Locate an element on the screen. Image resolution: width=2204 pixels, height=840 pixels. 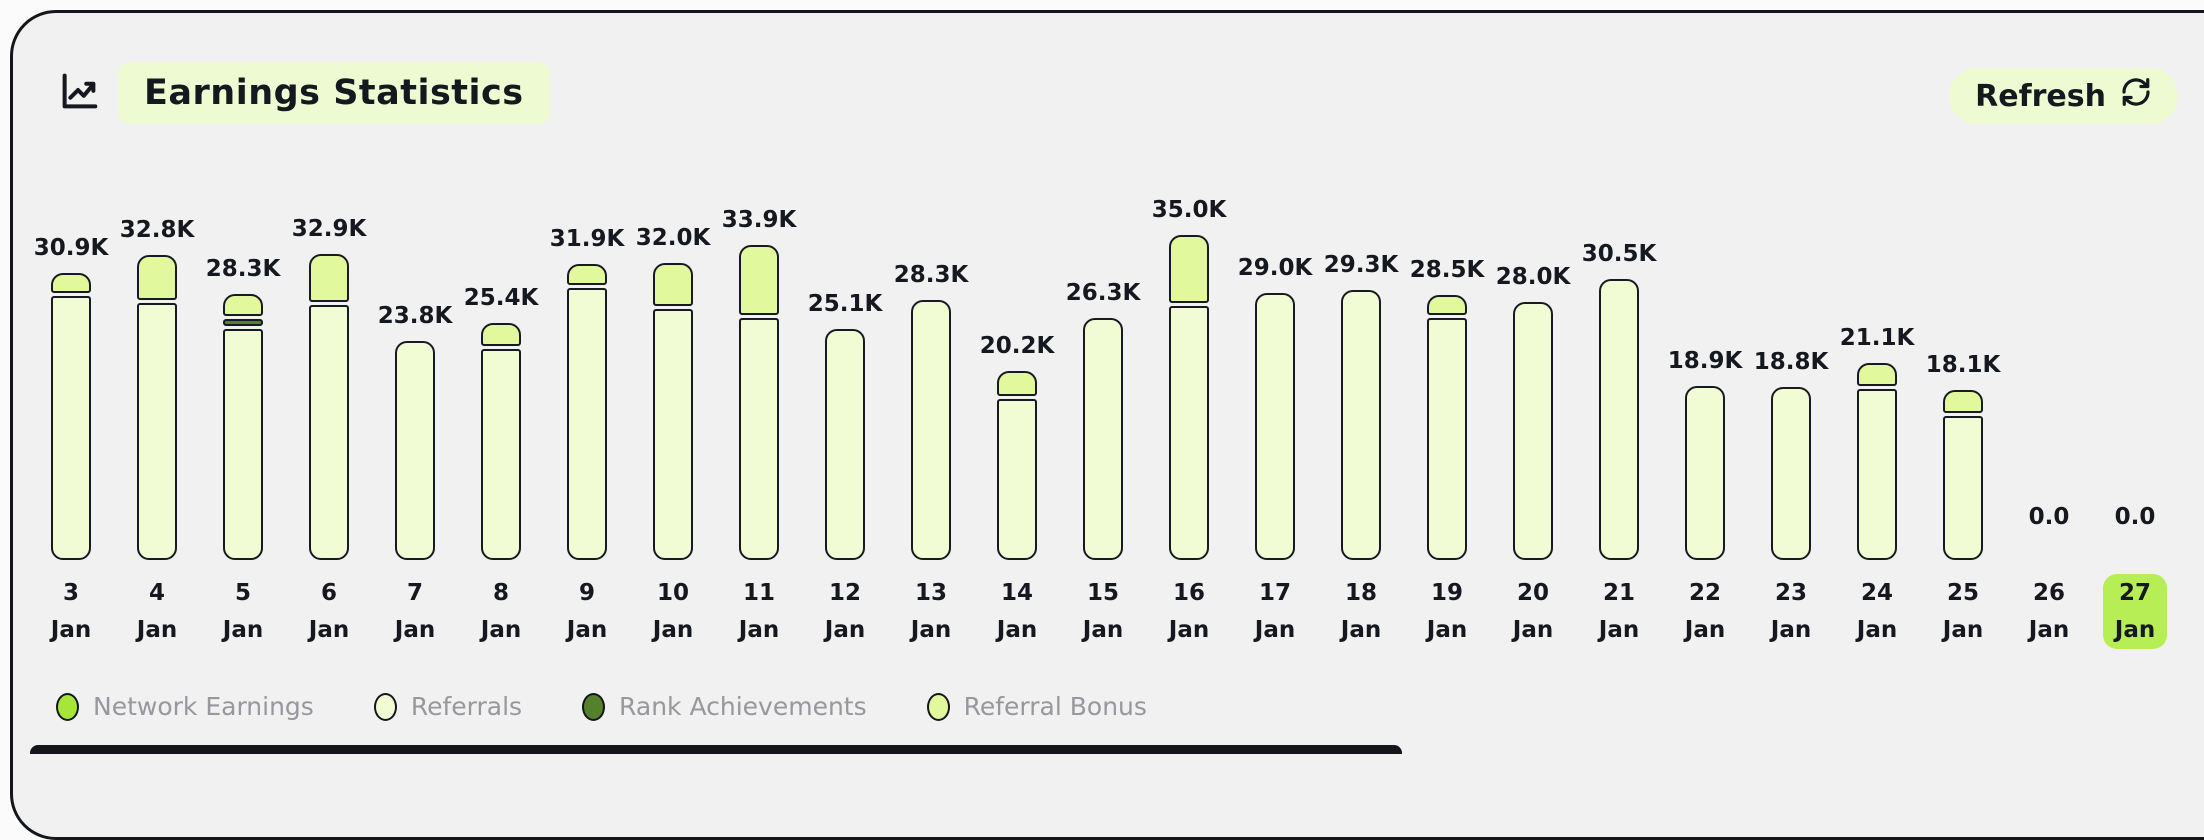
x-axis-label-4-jan: 4 Jan is located at coordinates (157, 611).